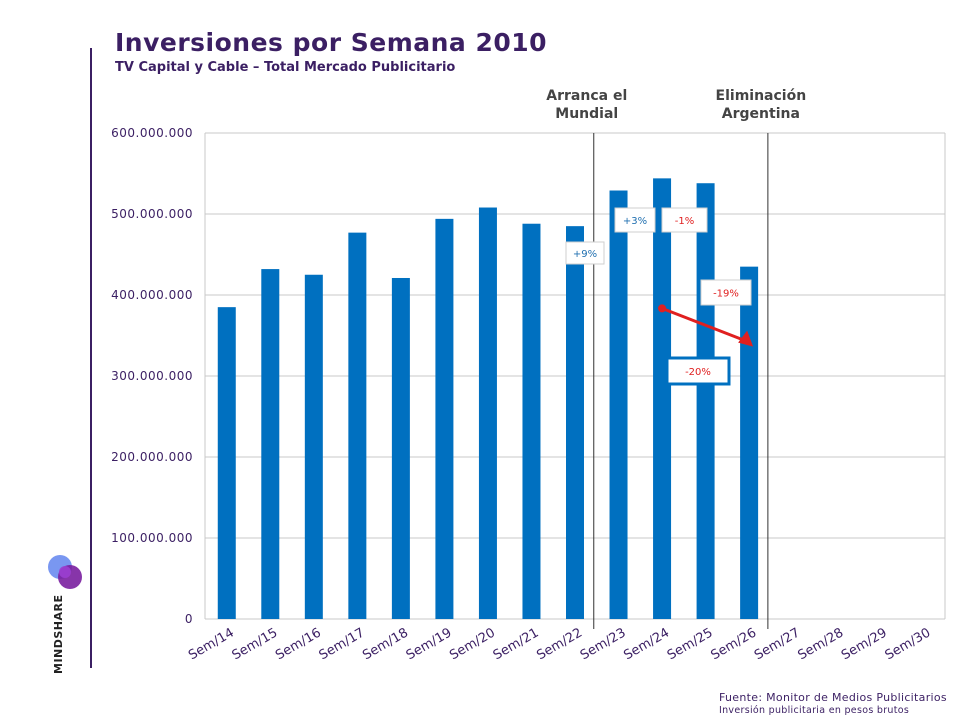 This screenshot has height=720, width=960. Describe the element at coordinates (833, 697) in the screenshot. I see `source-note: Fuente: Monitor de Medios Publicitarios` at that location.